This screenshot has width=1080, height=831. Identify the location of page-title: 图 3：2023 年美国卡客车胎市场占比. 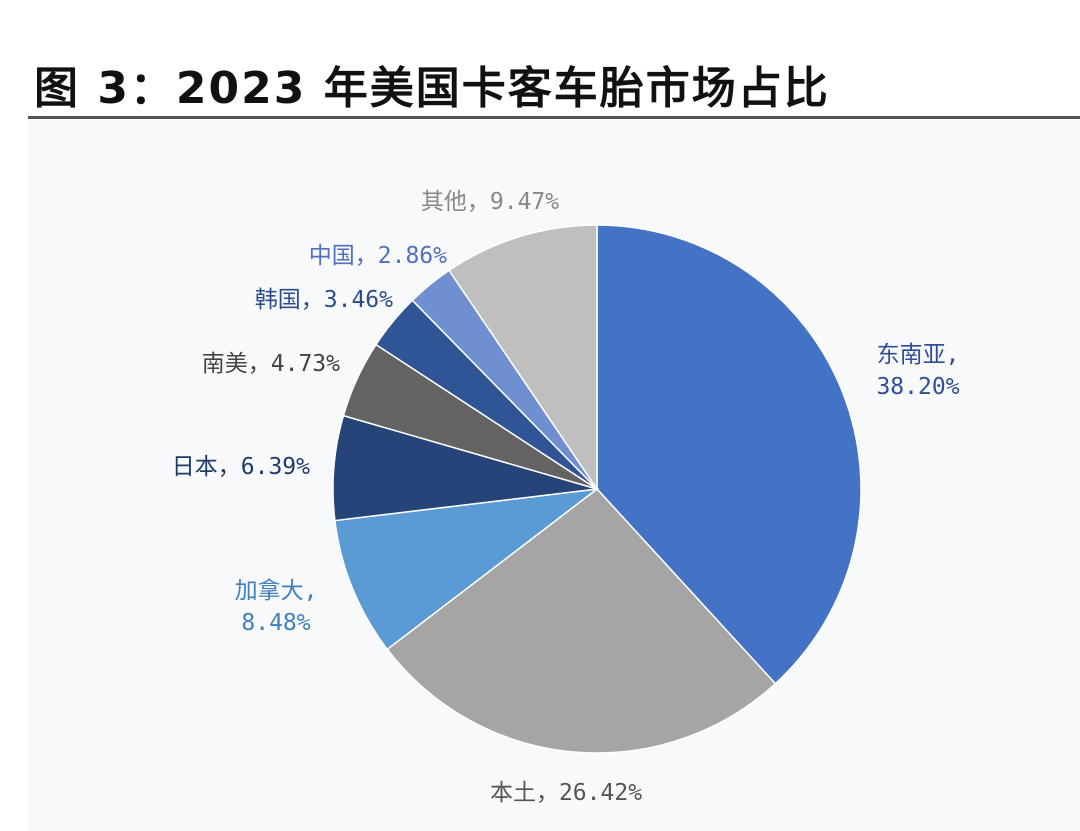
(432, 88).